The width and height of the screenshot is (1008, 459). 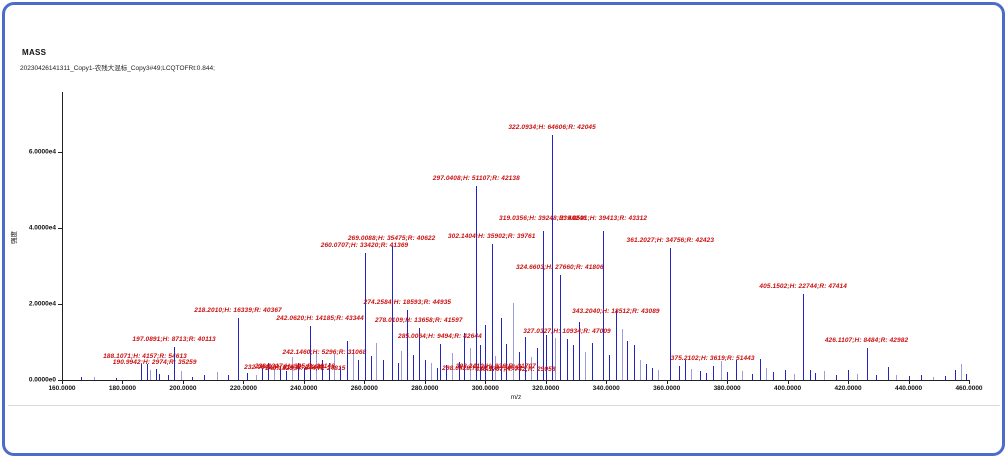 I want to click on peak-annotation: 319.0356;H: 39248;R: 40246, so click(x=543, y=219).